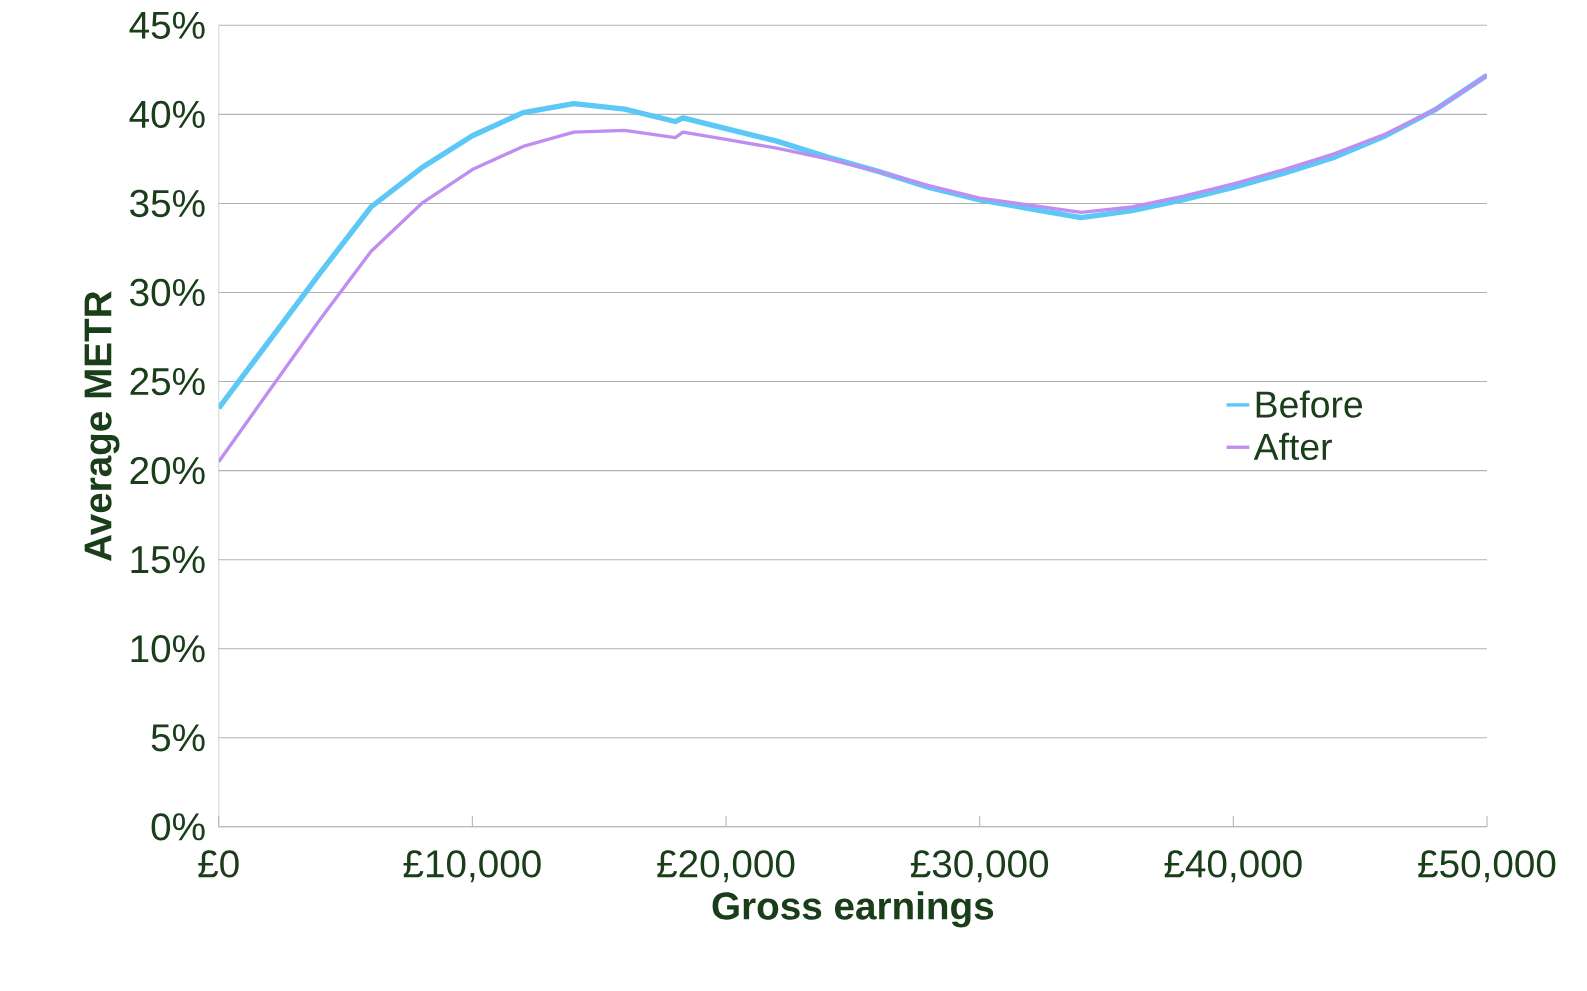 The image size is (1587, 991). What do you see at coordinates (167, 25) in the screenshot?
I see `y-tick-label: 45%` at bounding box center [167, 25].